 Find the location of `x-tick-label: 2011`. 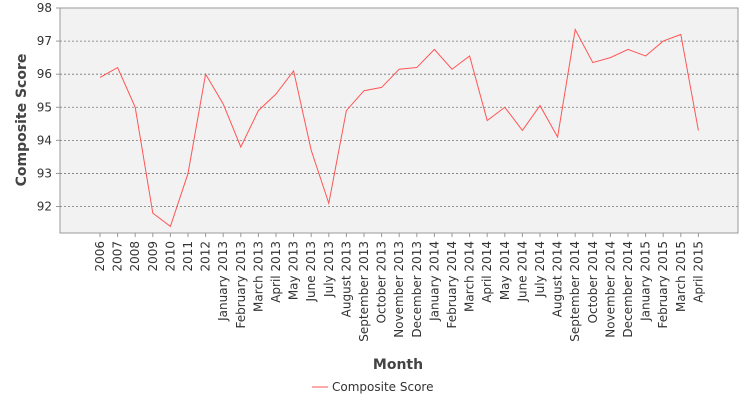

x-tick-label: 2011 is located at coordinates (188, 256).